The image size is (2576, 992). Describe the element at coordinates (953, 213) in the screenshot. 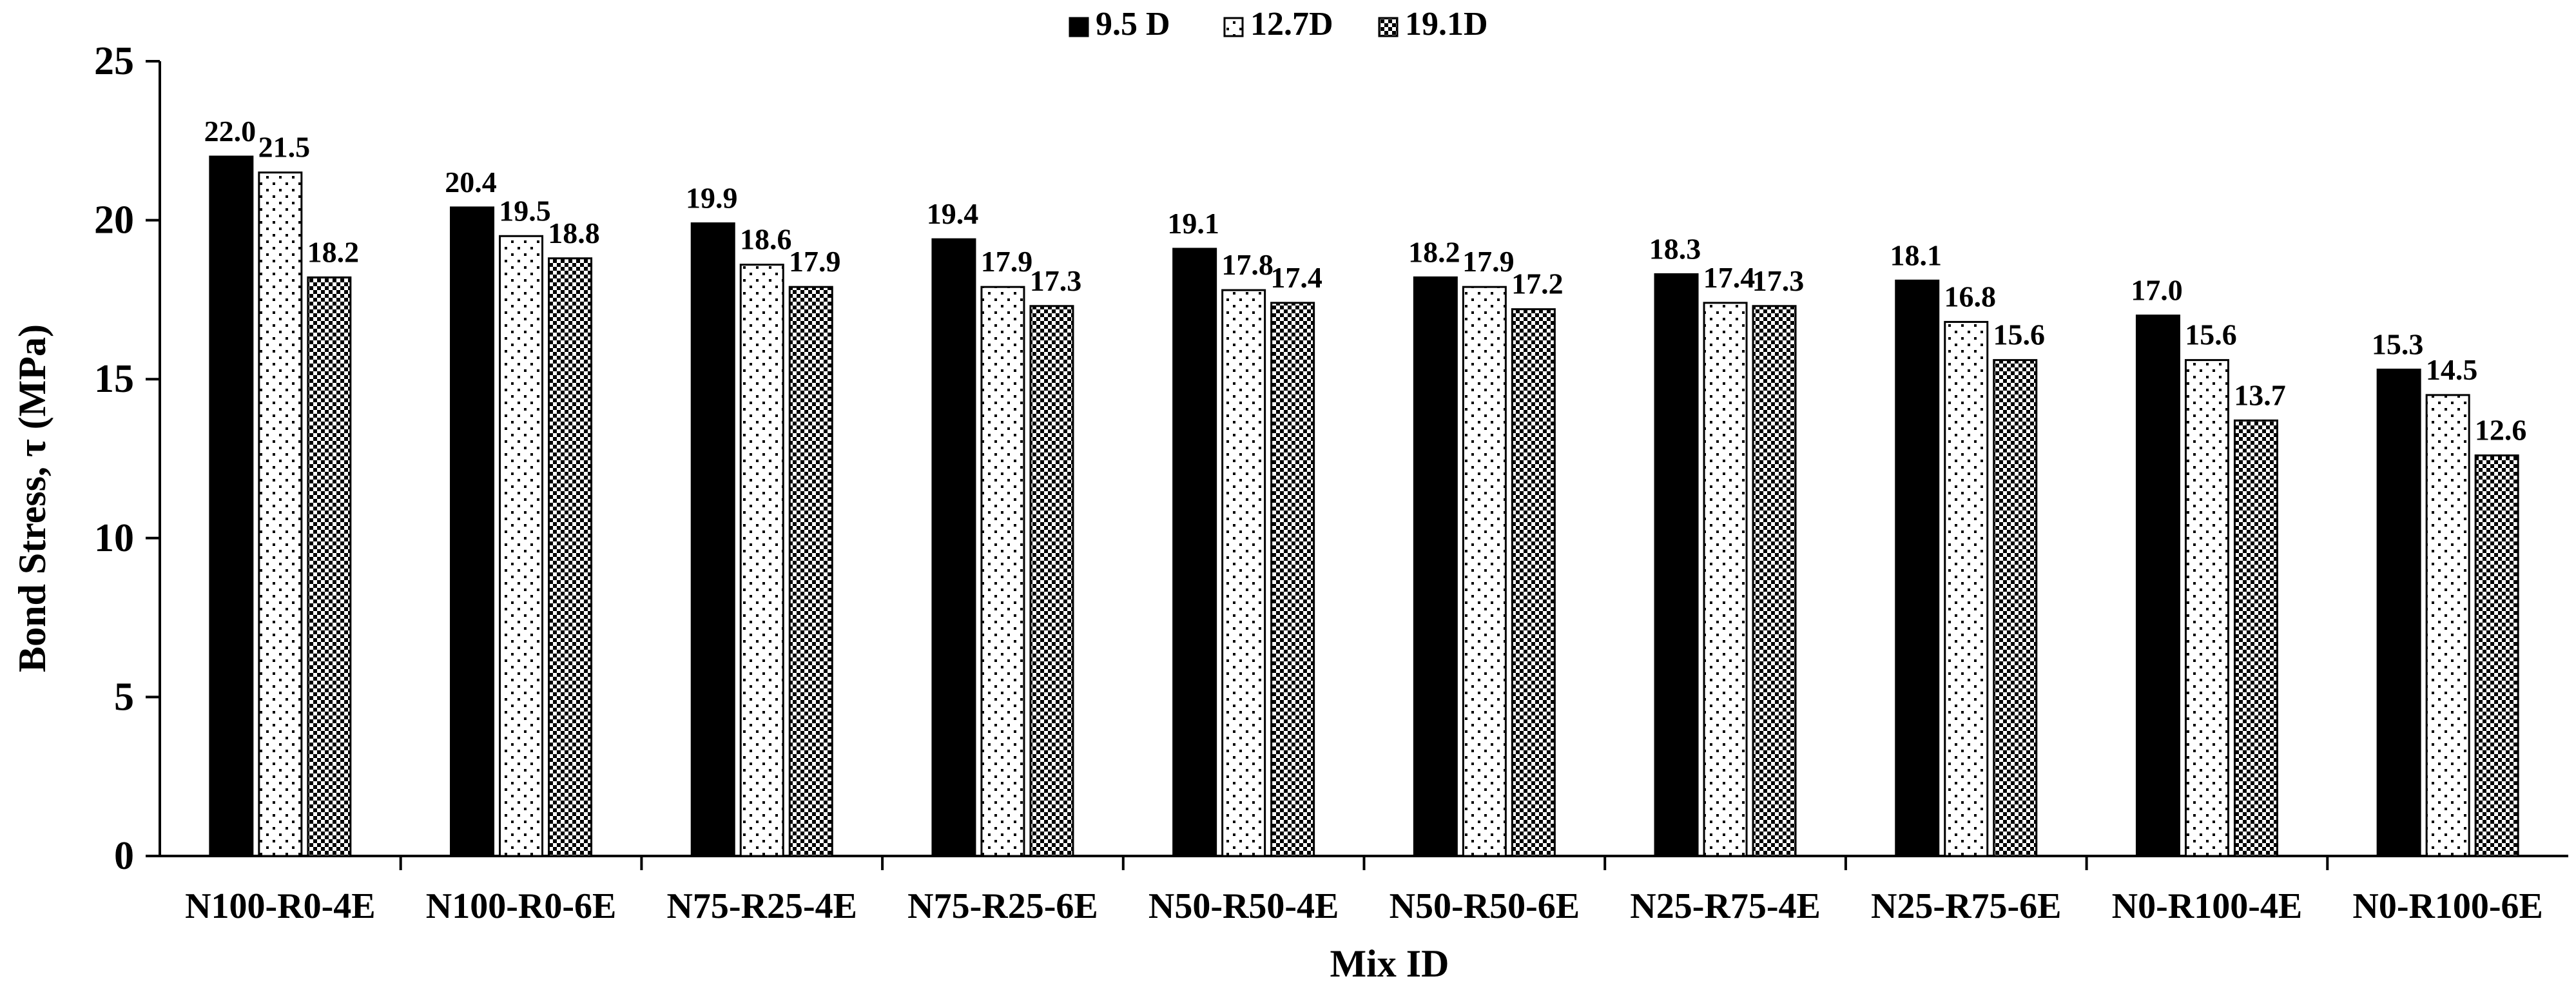

I see `data-label: 19.4` at that location.